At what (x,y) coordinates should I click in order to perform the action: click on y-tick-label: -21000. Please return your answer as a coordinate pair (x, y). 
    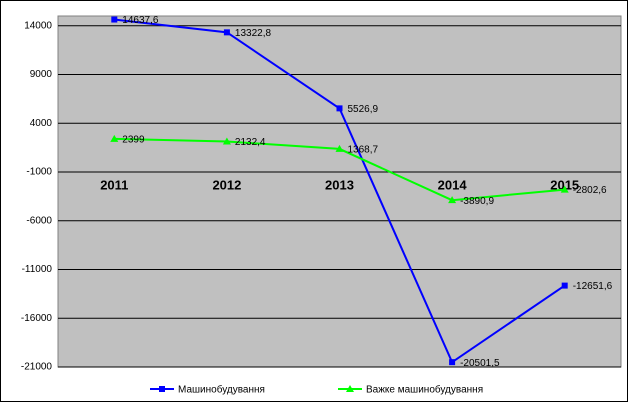
    Looking at the image, I should click on (37, 367).